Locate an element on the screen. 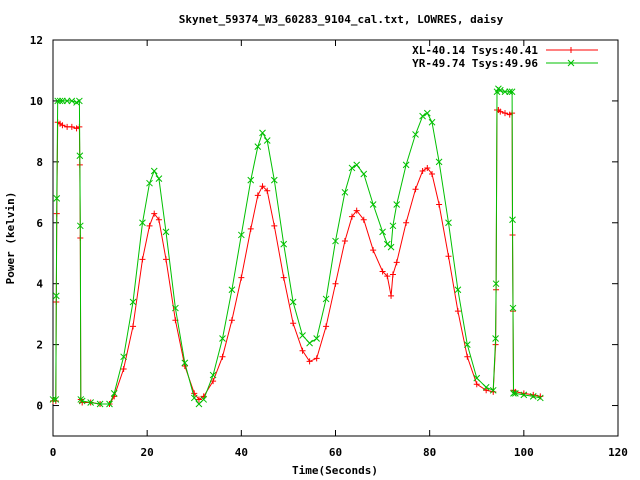 The width and height of the screenshot is (640, 480). x-tick-label: 80 is located at coordinates (429, 452).